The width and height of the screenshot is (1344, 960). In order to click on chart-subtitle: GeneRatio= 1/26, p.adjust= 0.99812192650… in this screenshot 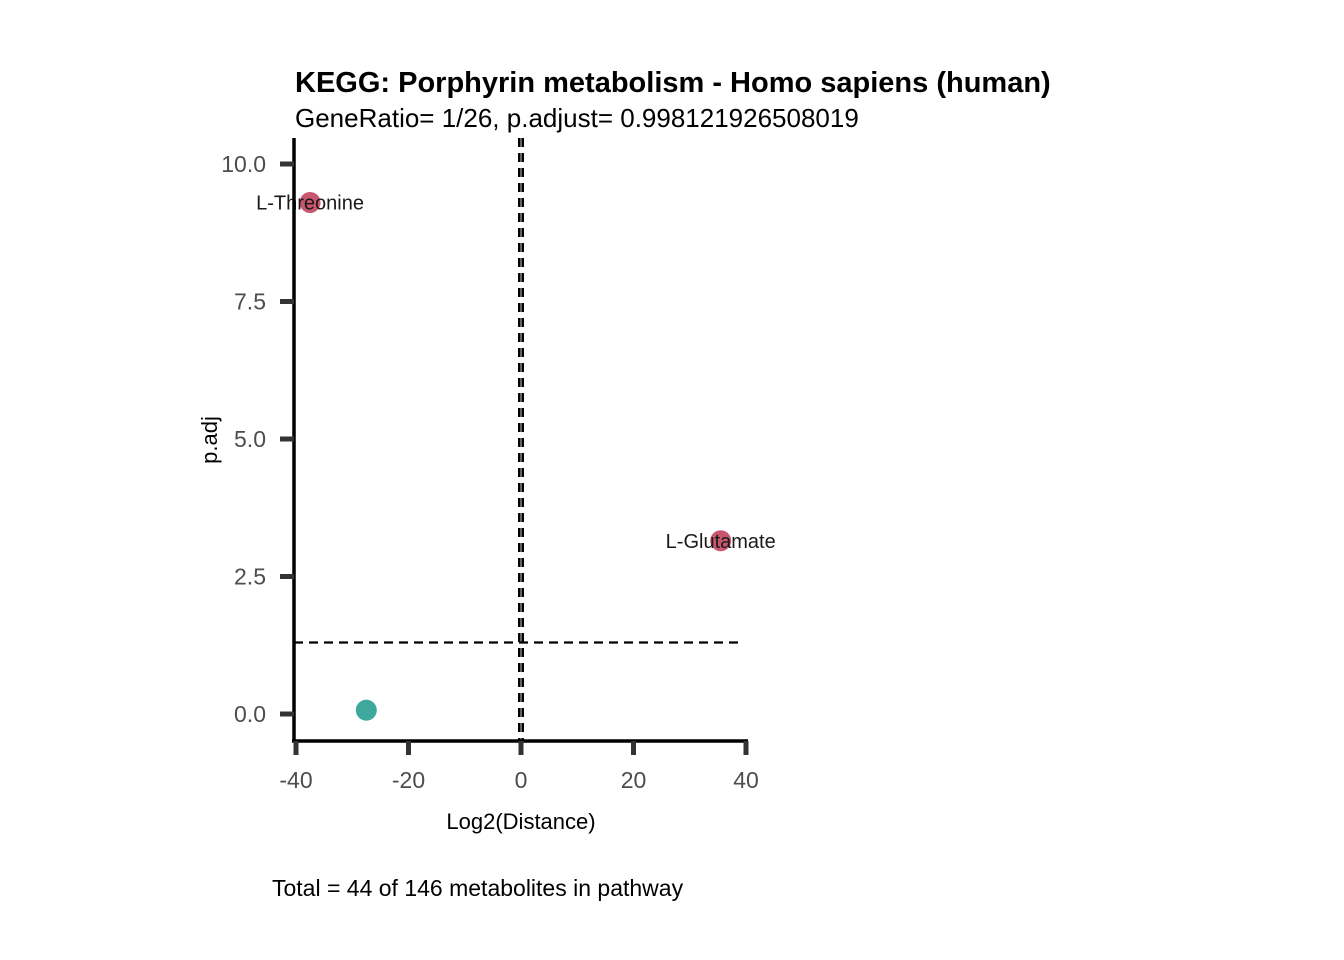, I will do `click(577, 118)`.